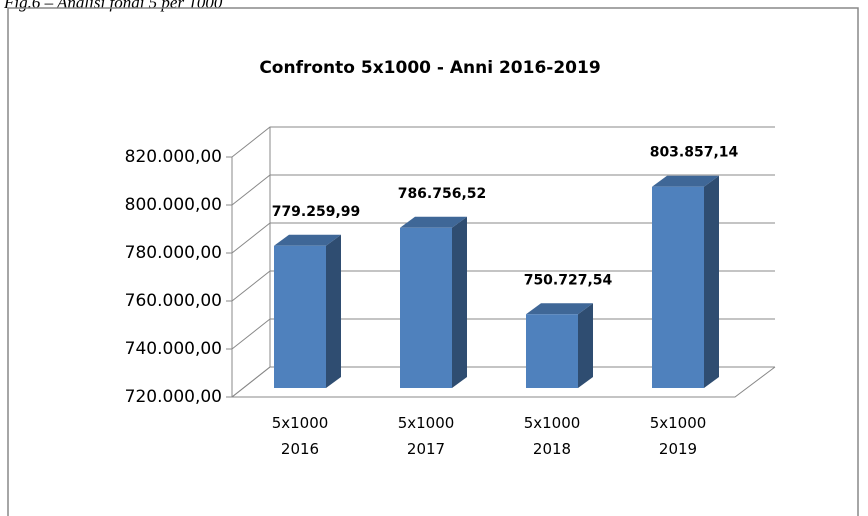 This screenshot has width=868, height=516. What do you see at coordinates (442, 194) in the screenshot?
I see `data-label: 786.756,52` at bounding box center [442, 194].